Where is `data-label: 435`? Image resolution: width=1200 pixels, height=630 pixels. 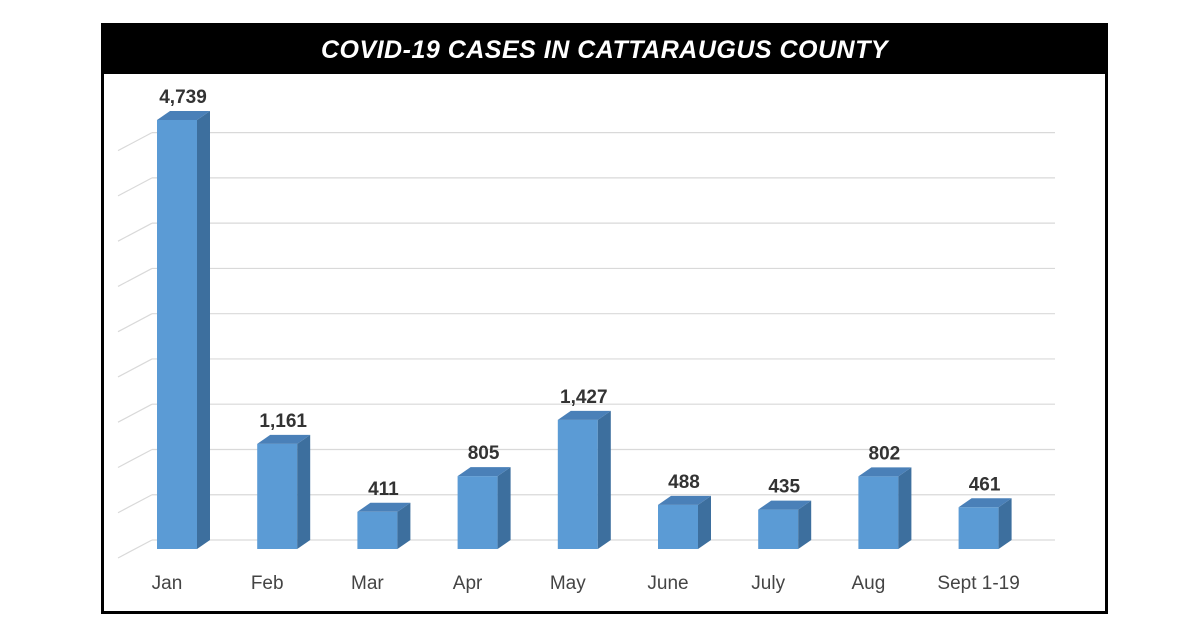
data-label: 435 is located at coordinates (784, 487).